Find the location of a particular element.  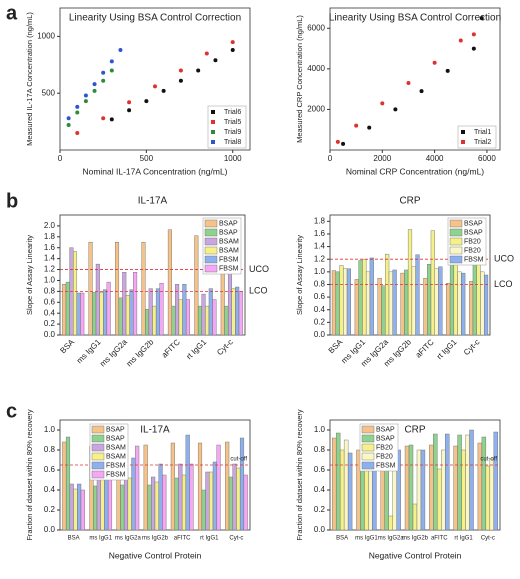

plot-frame is located at coordinates (415, 79).